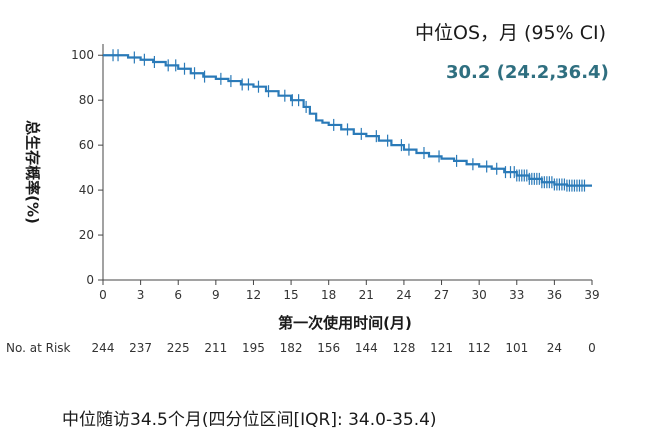  Describe the element at coordinates (178, 295) in the screenshot. I see `x-tick-label: 6` at that location.